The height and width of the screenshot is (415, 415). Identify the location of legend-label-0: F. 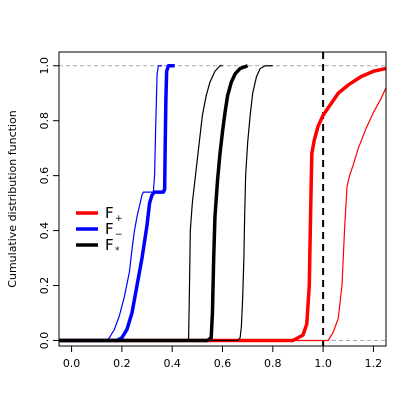
(109, 213).